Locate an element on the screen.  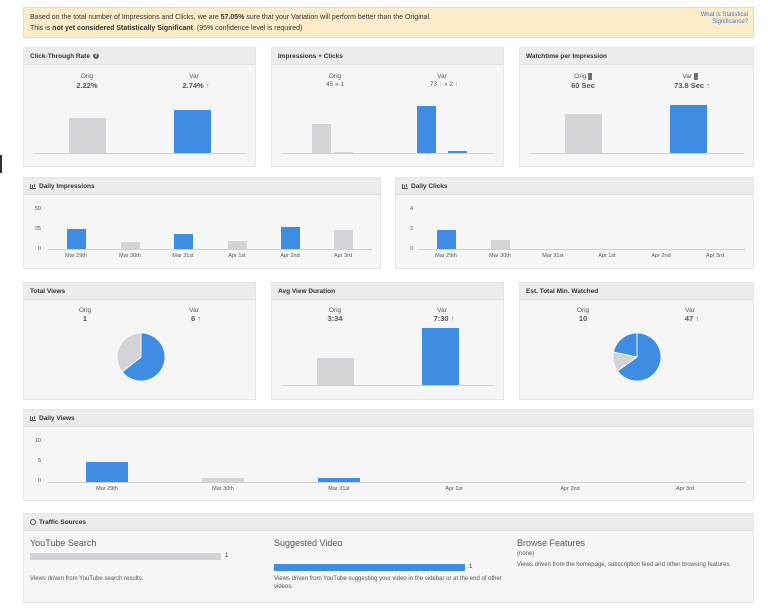
orig-clicks-bar is located at coordinates (343, 152).